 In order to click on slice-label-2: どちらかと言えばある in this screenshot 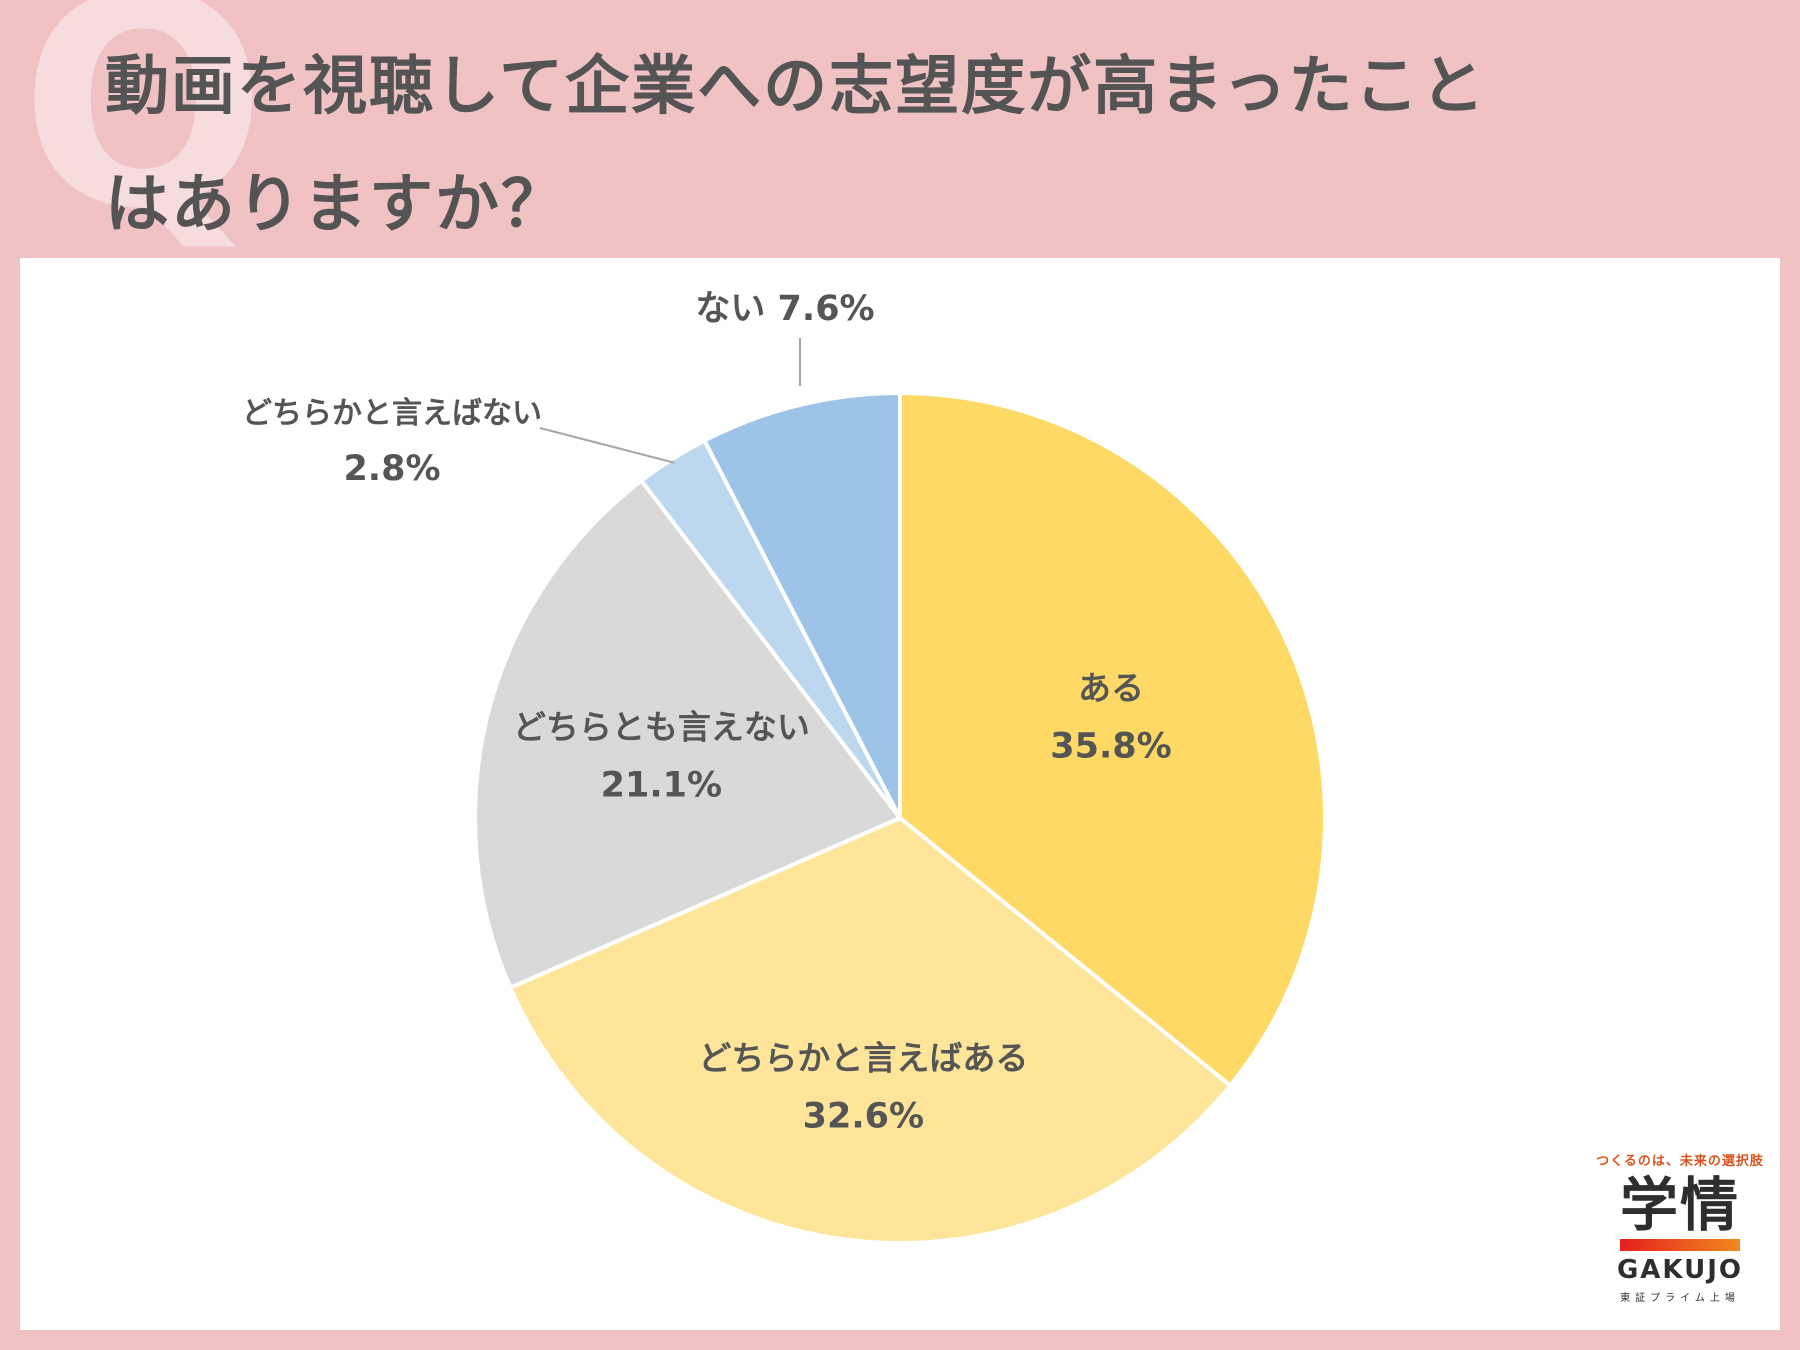, I will do `click(863, 1058)`.